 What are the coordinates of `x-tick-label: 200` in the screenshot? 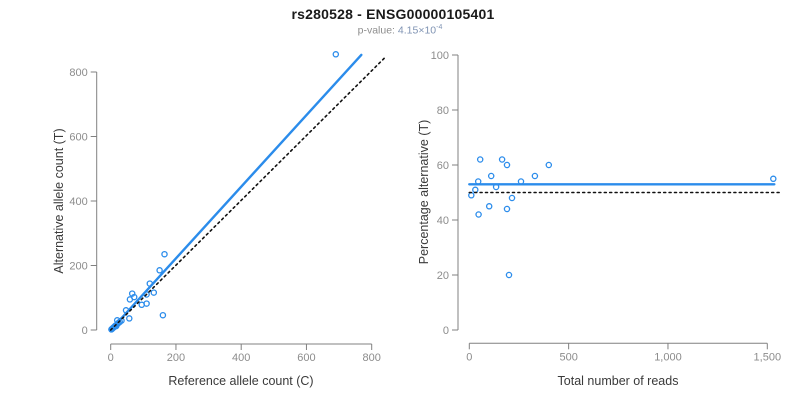 It's located at (176, 358).